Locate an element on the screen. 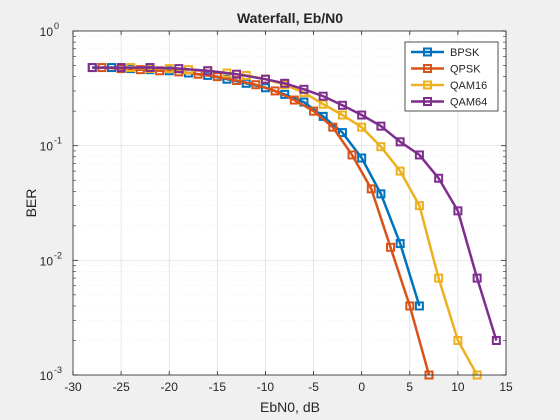  x-tick-label: -25 is located at coordinates (121, 387).